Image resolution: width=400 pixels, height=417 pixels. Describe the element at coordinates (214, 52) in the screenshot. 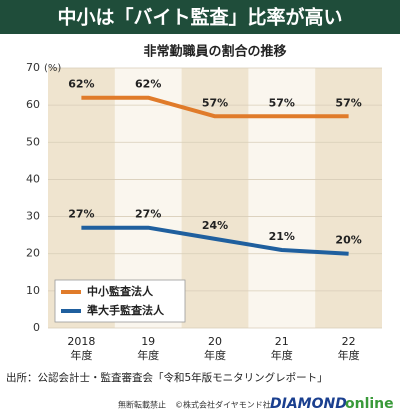

I see `chart-subtitle: 非常勤職員の割合の推移` at that location.